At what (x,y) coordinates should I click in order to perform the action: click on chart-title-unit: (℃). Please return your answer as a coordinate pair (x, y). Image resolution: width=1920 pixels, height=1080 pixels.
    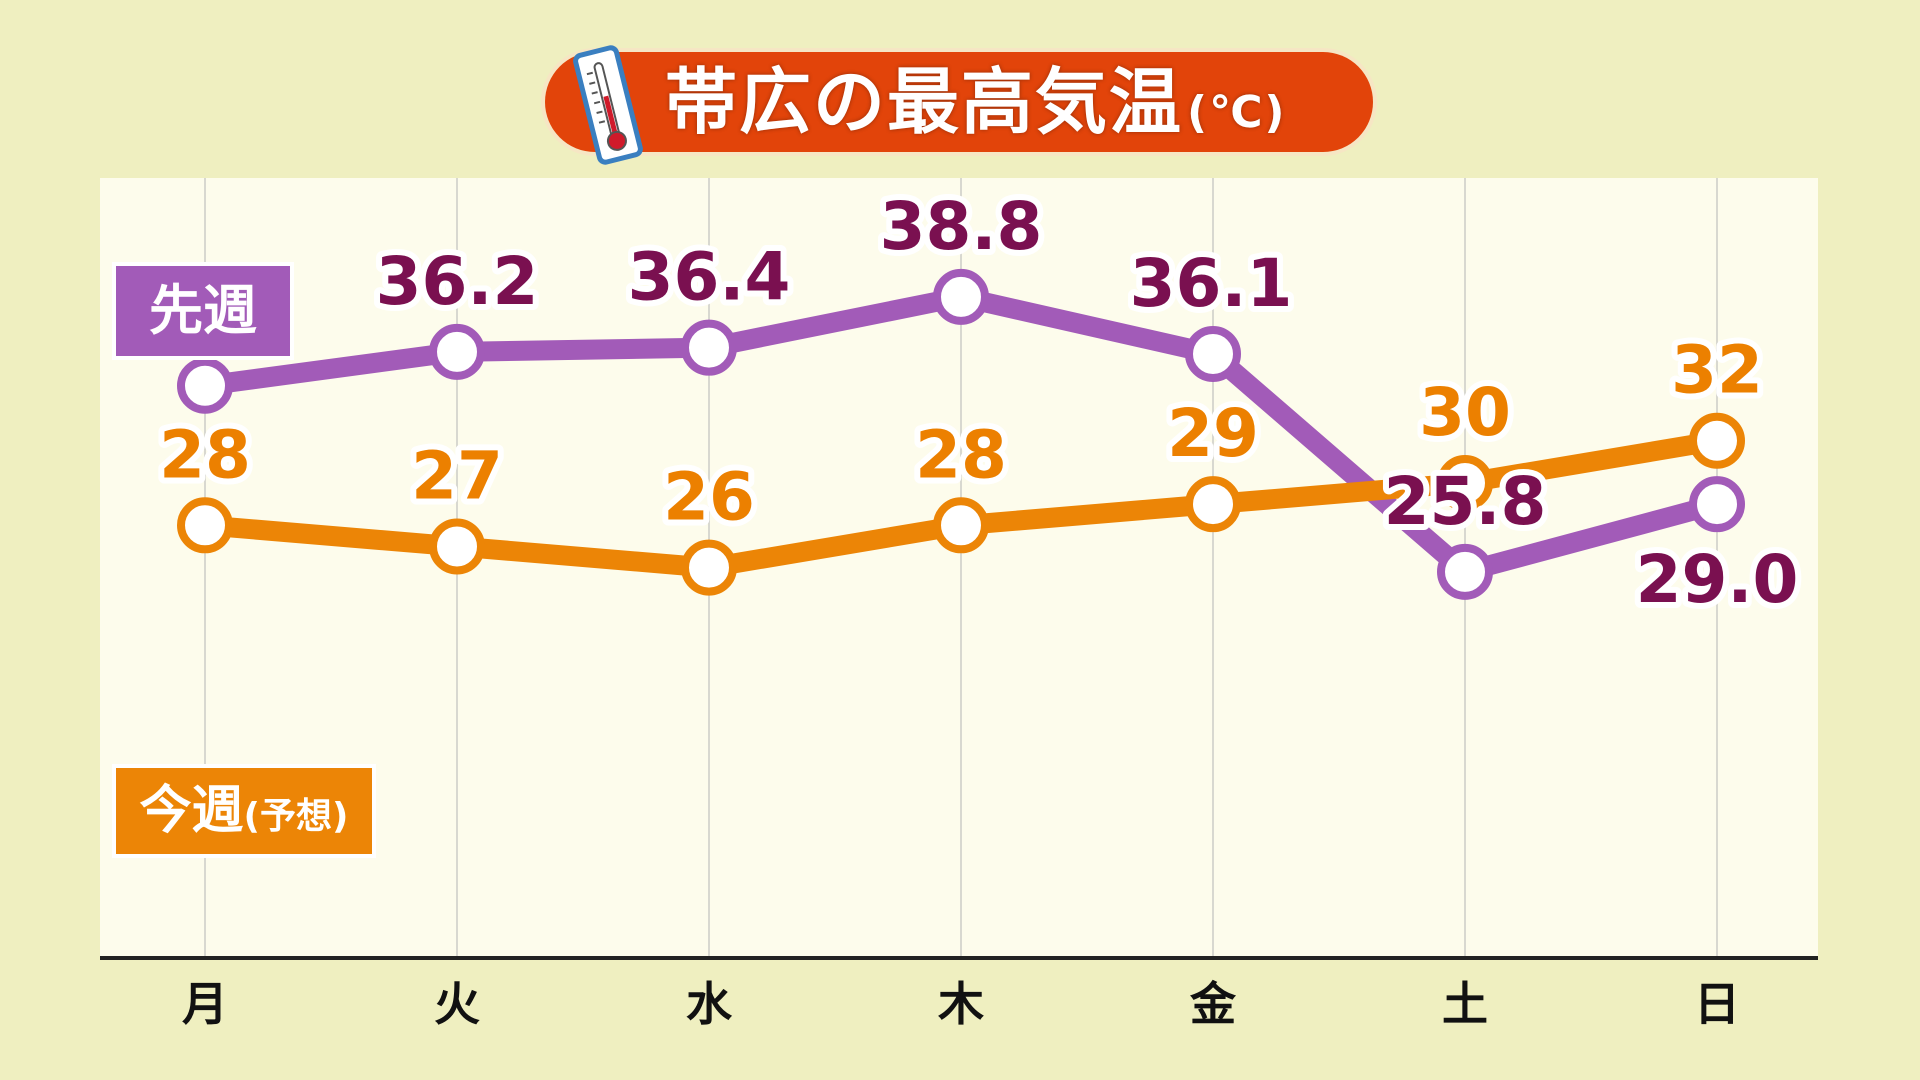
    Looking at the image, I should click on (1237, 112).